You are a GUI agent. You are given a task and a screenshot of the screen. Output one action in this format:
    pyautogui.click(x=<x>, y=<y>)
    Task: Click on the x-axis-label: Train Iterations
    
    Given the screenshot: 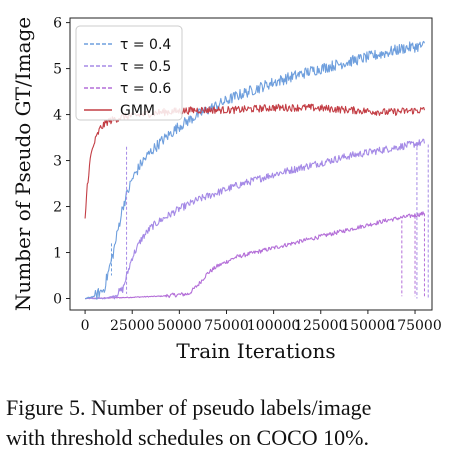 What is the action you would take?
    pyautogui.click(x=255, y=351)
    